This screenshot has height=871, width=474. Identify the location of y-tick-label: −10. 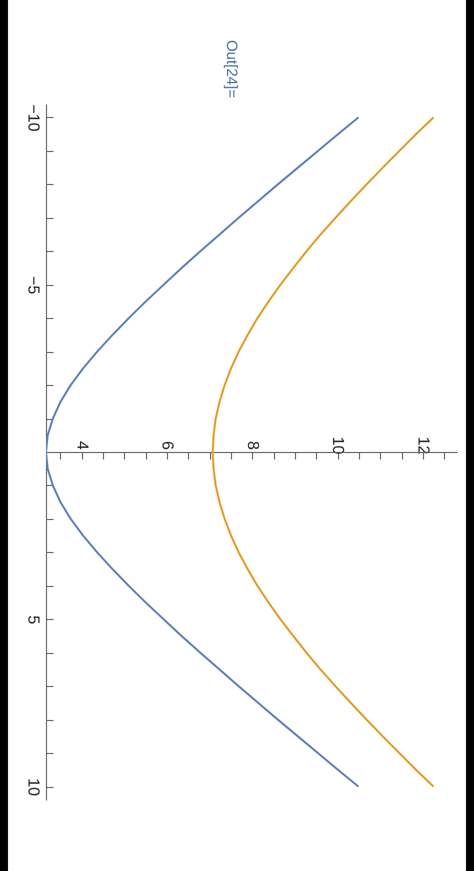
(33, 118).